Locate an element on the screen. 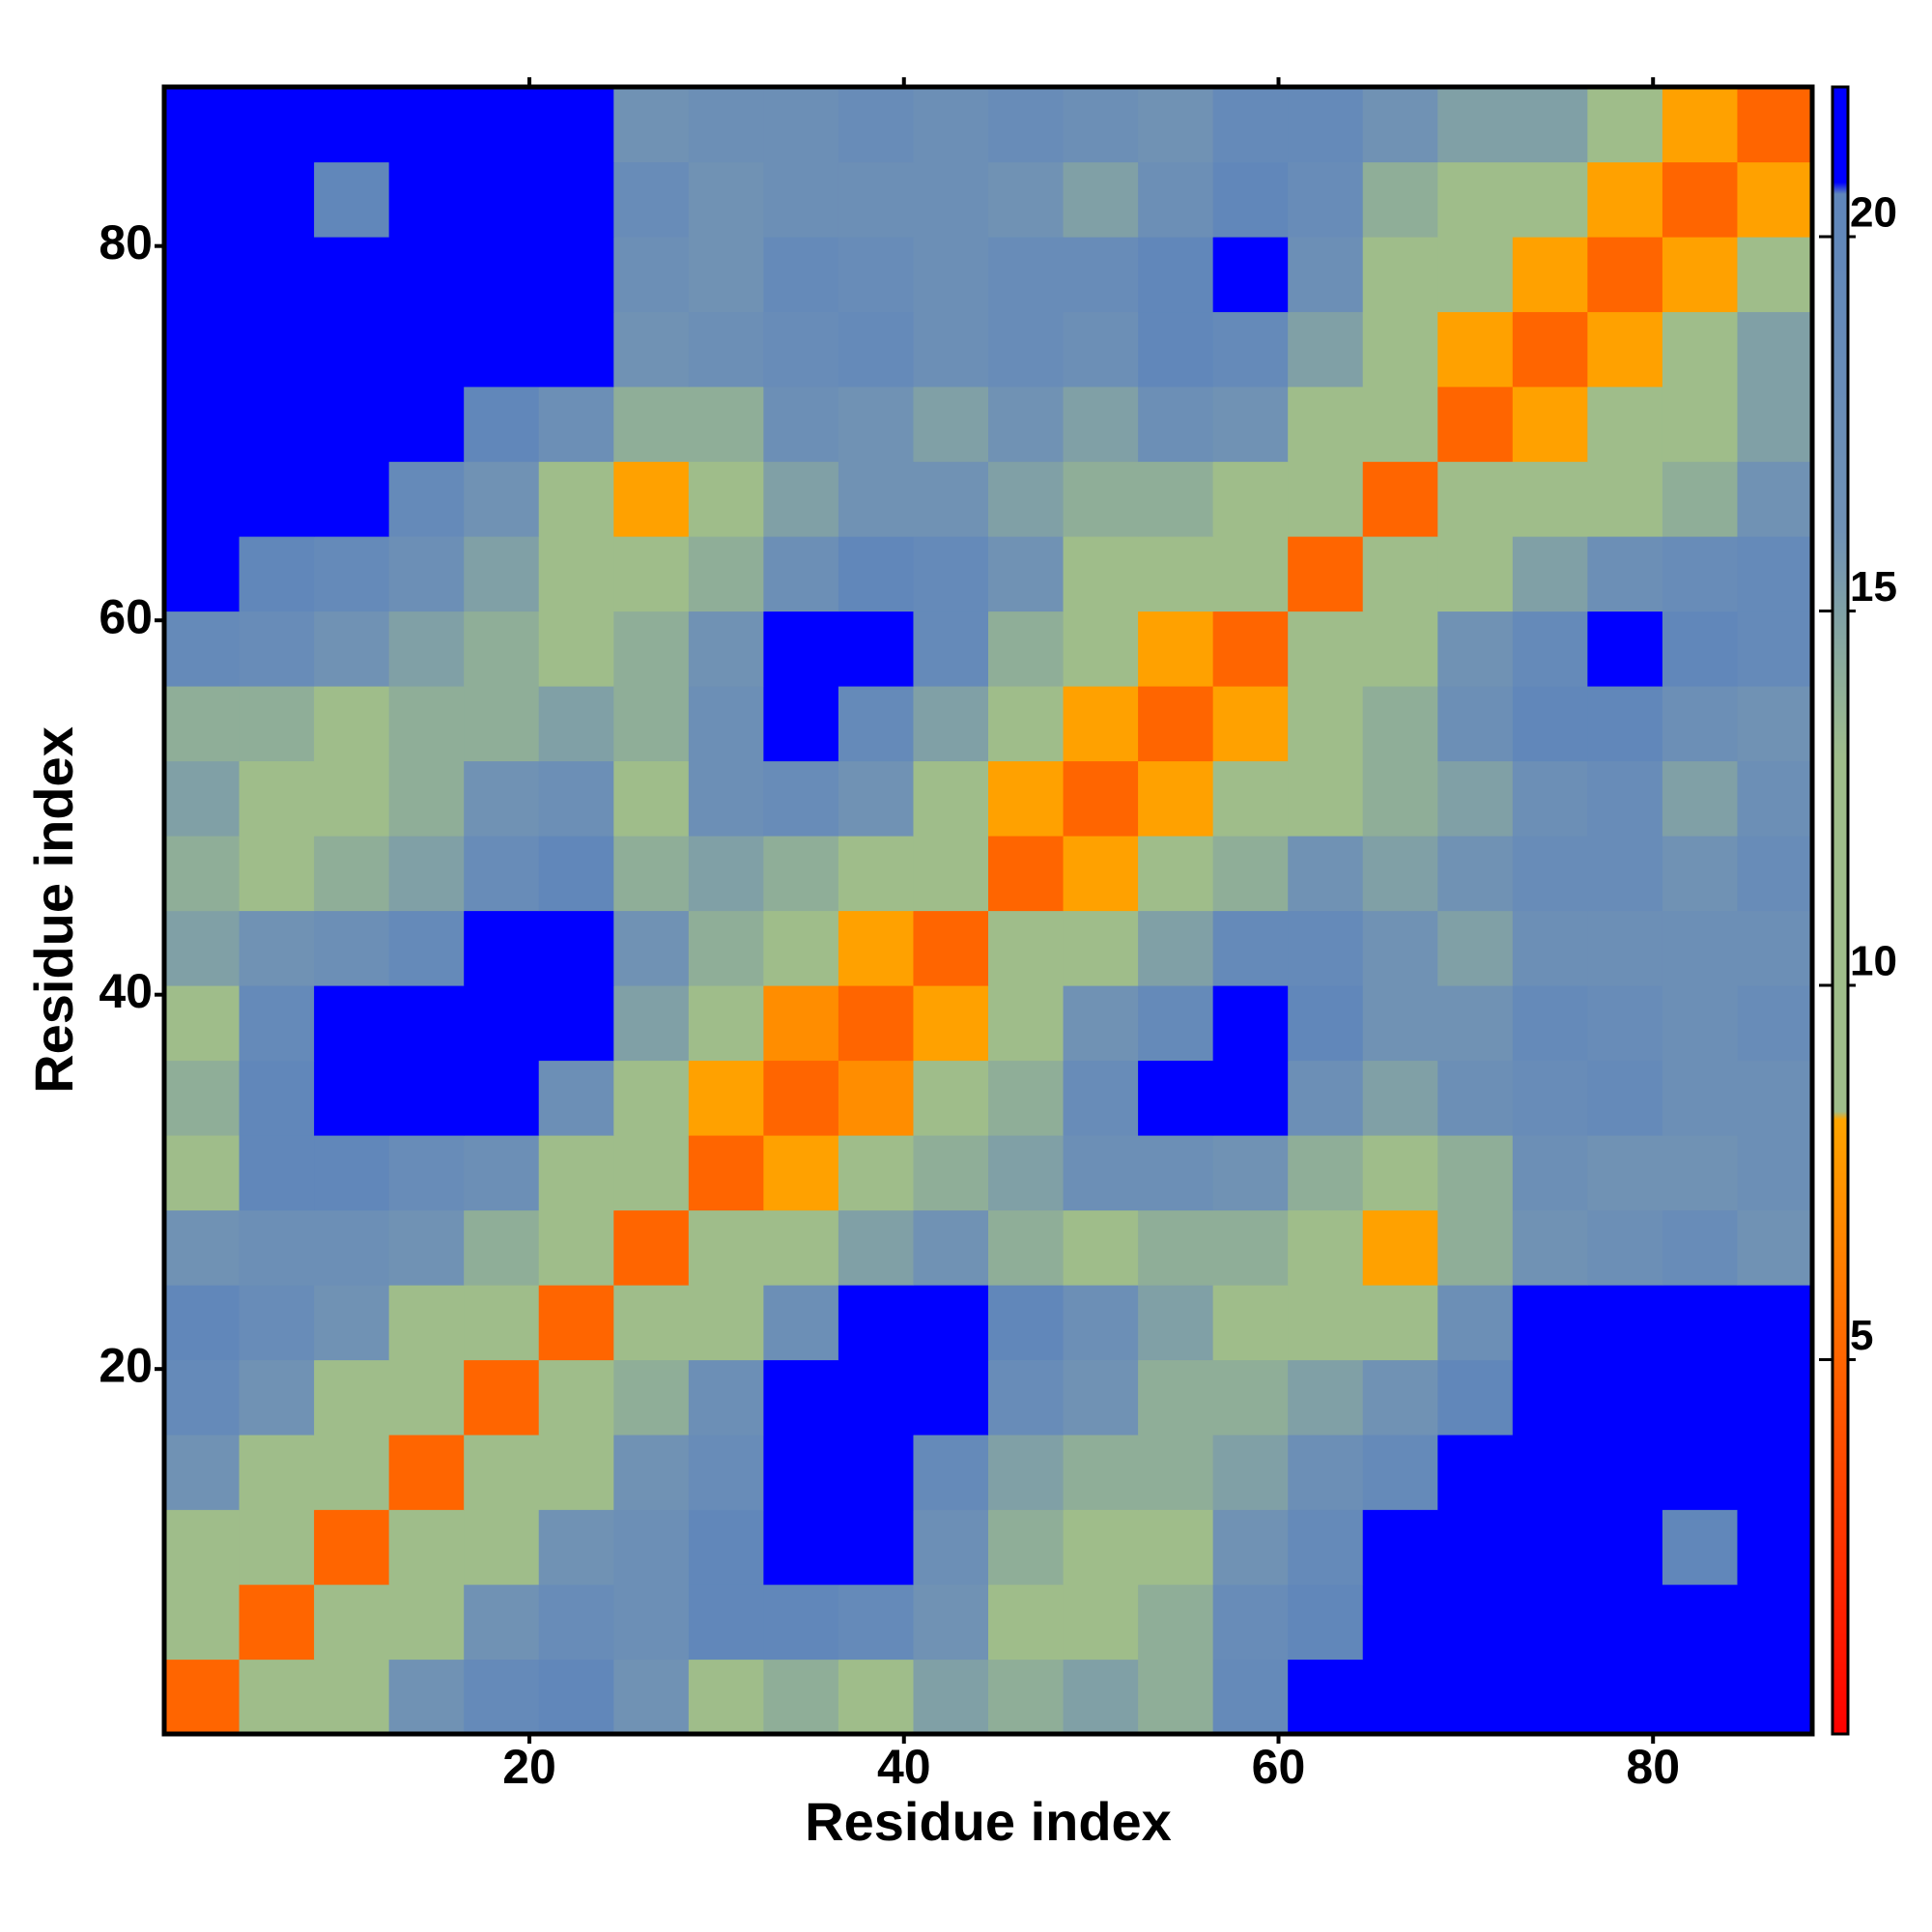  y-tick-label: 60 is located at coordinates (126, 616).